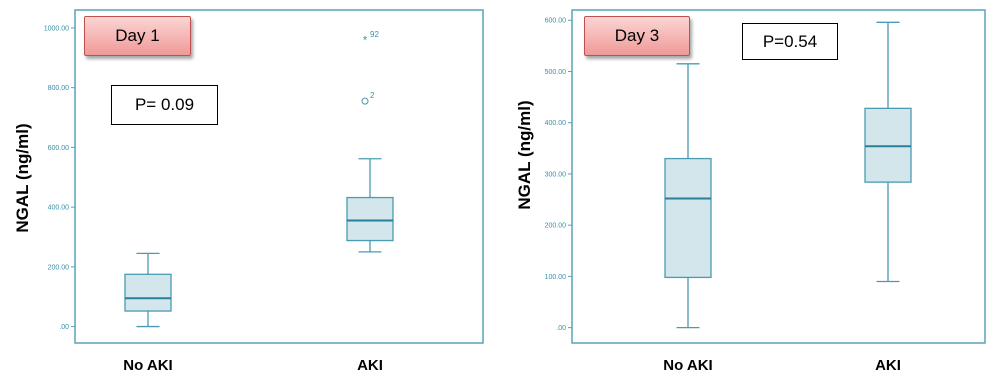 This screenshot has height=374, width=987. What do you see at coordinates (556, 174) in the screenshot?
I see `y-tick-label: 300.00` at bounding box center [556, 174].